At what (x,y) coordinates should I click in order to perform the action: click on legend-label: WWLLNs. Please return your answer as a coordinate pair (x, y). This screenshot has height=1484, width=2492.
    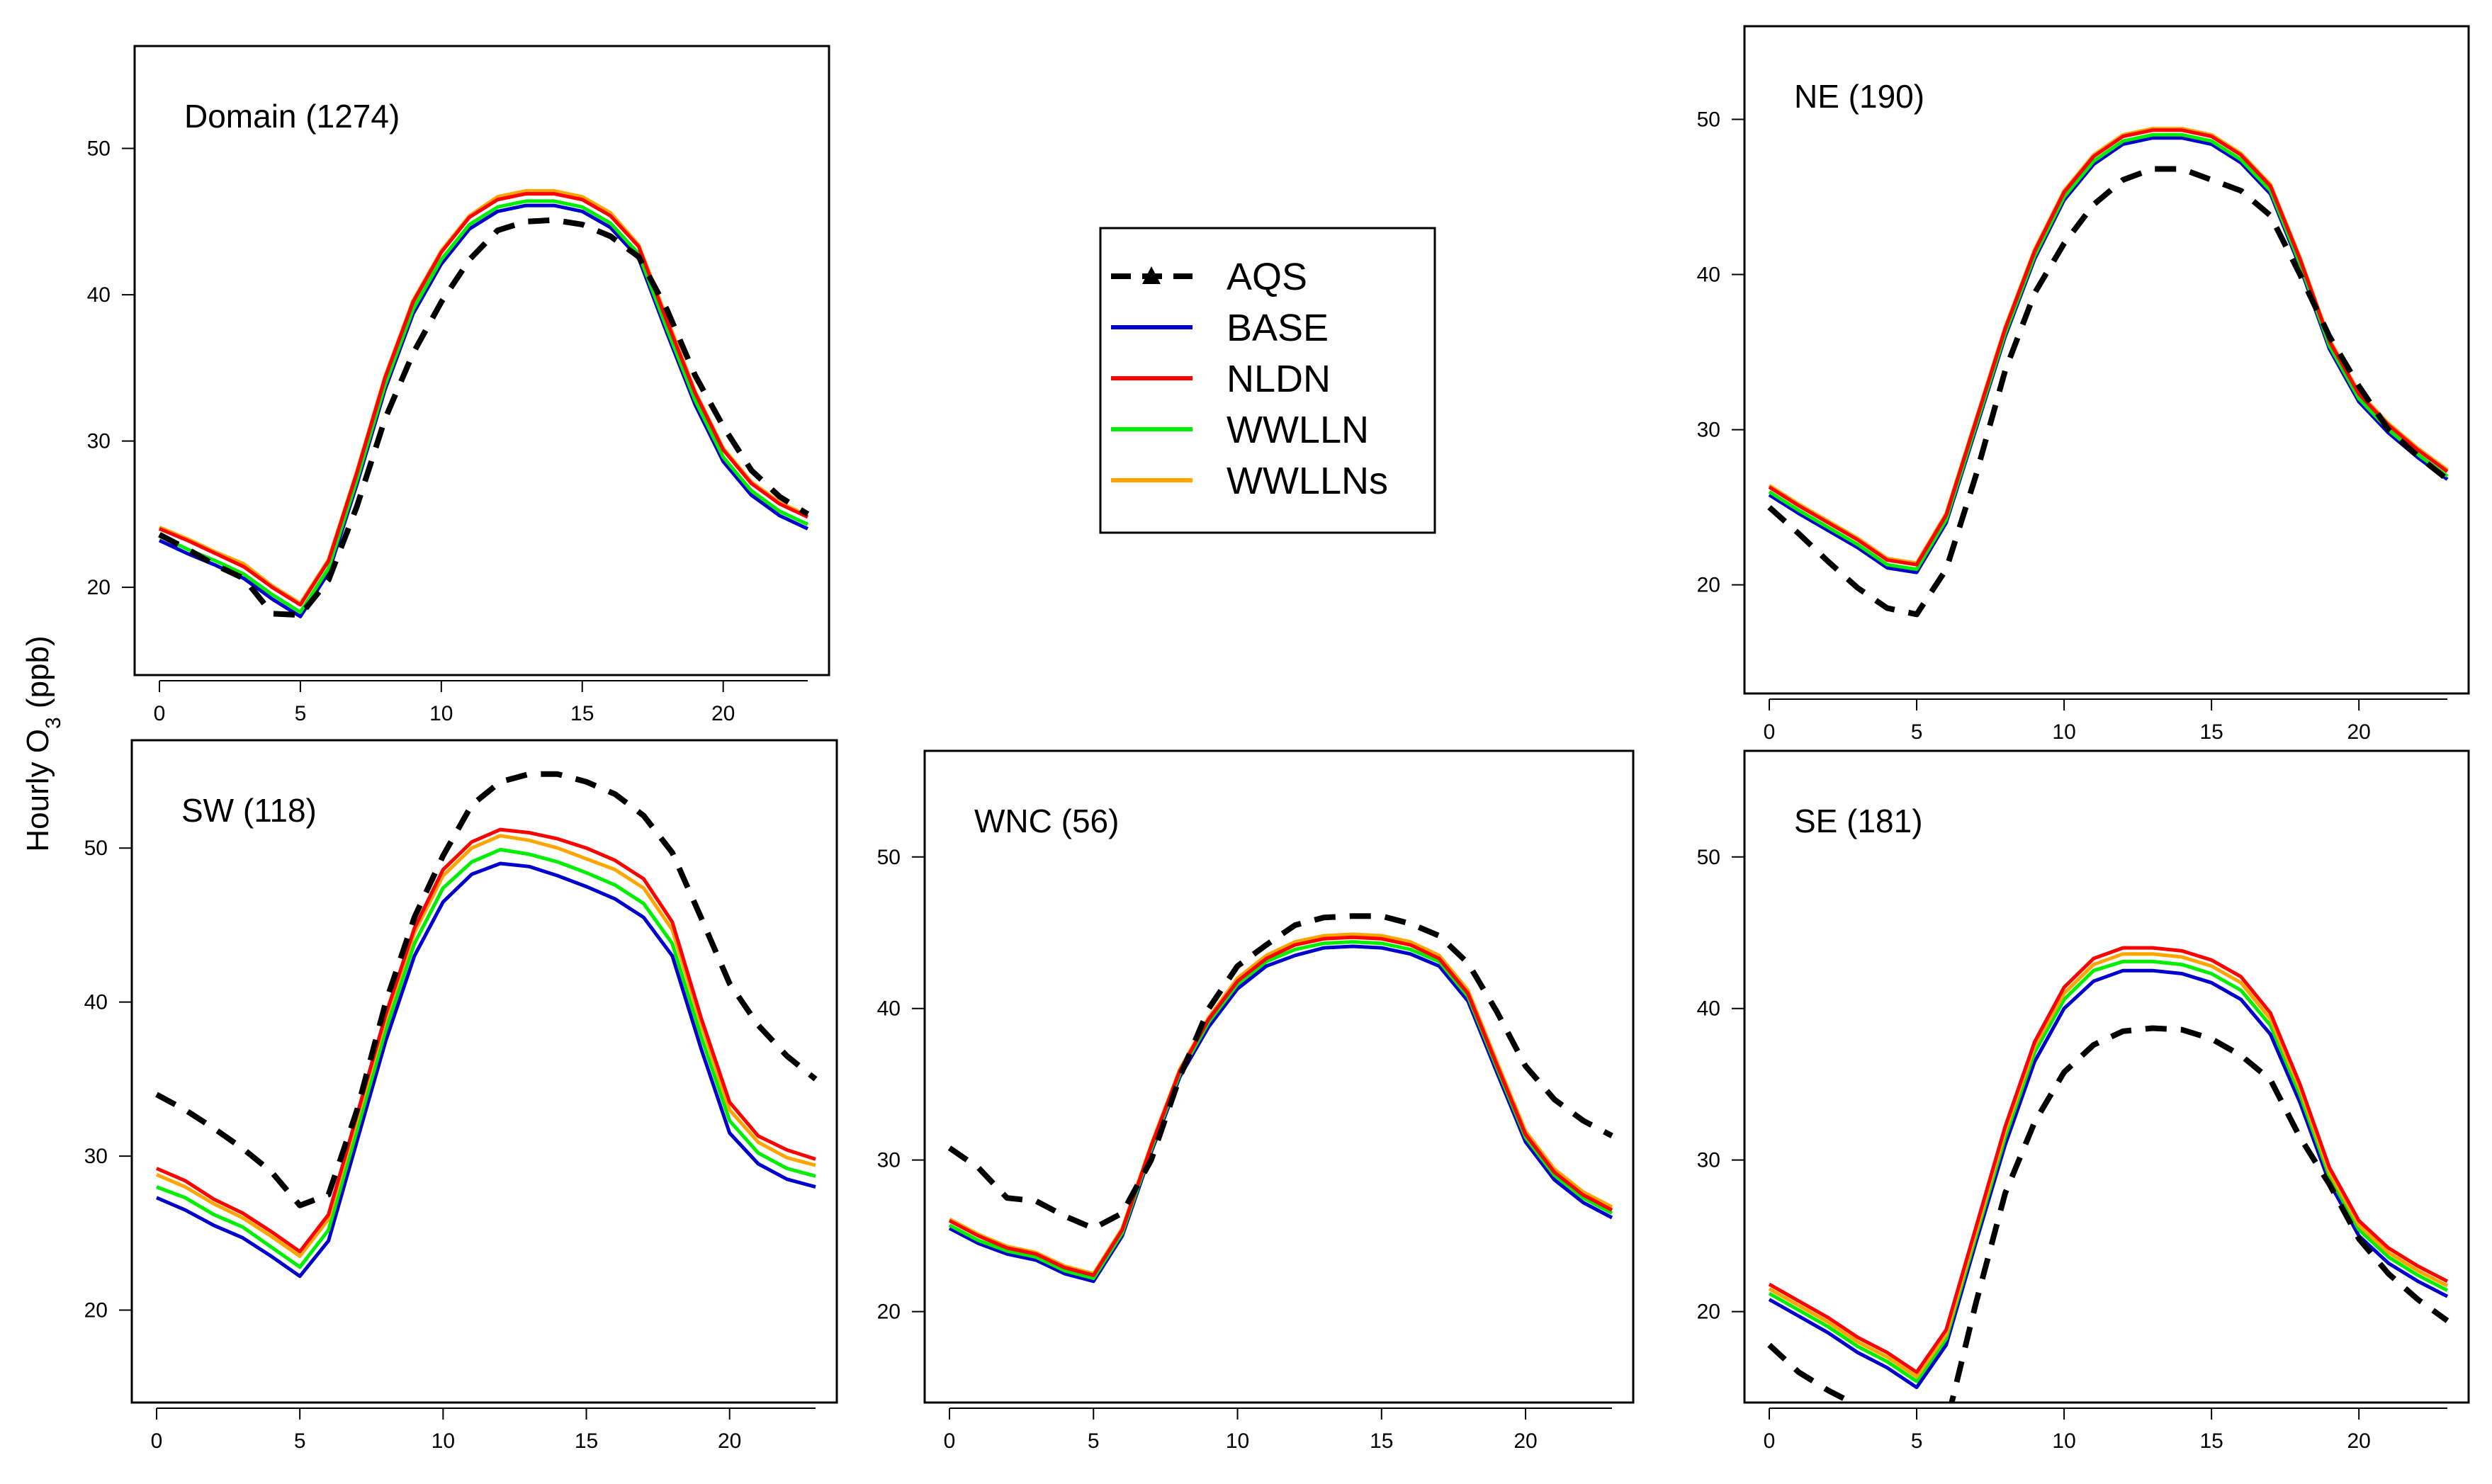
    Looking at the image, I should click on (1307, 481).